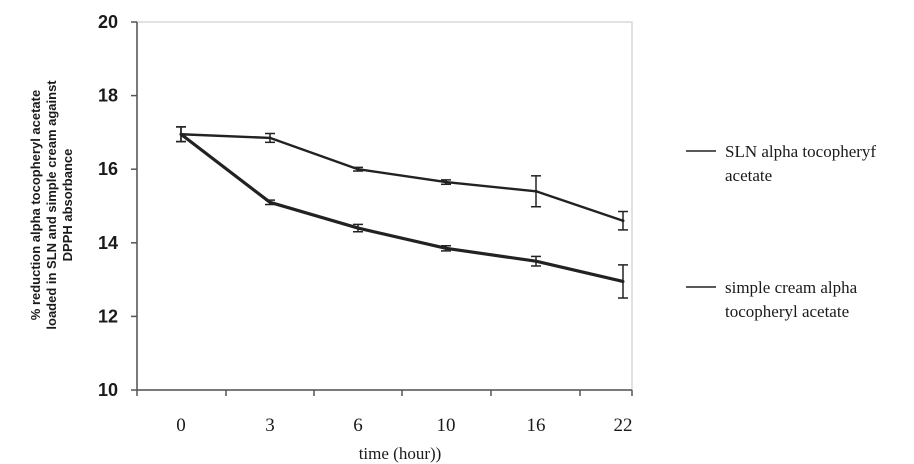  What do you see at coordinates (358, 425) in the screenshot?
I see `x-tick-label: 6` at bounding box center [358, 425].